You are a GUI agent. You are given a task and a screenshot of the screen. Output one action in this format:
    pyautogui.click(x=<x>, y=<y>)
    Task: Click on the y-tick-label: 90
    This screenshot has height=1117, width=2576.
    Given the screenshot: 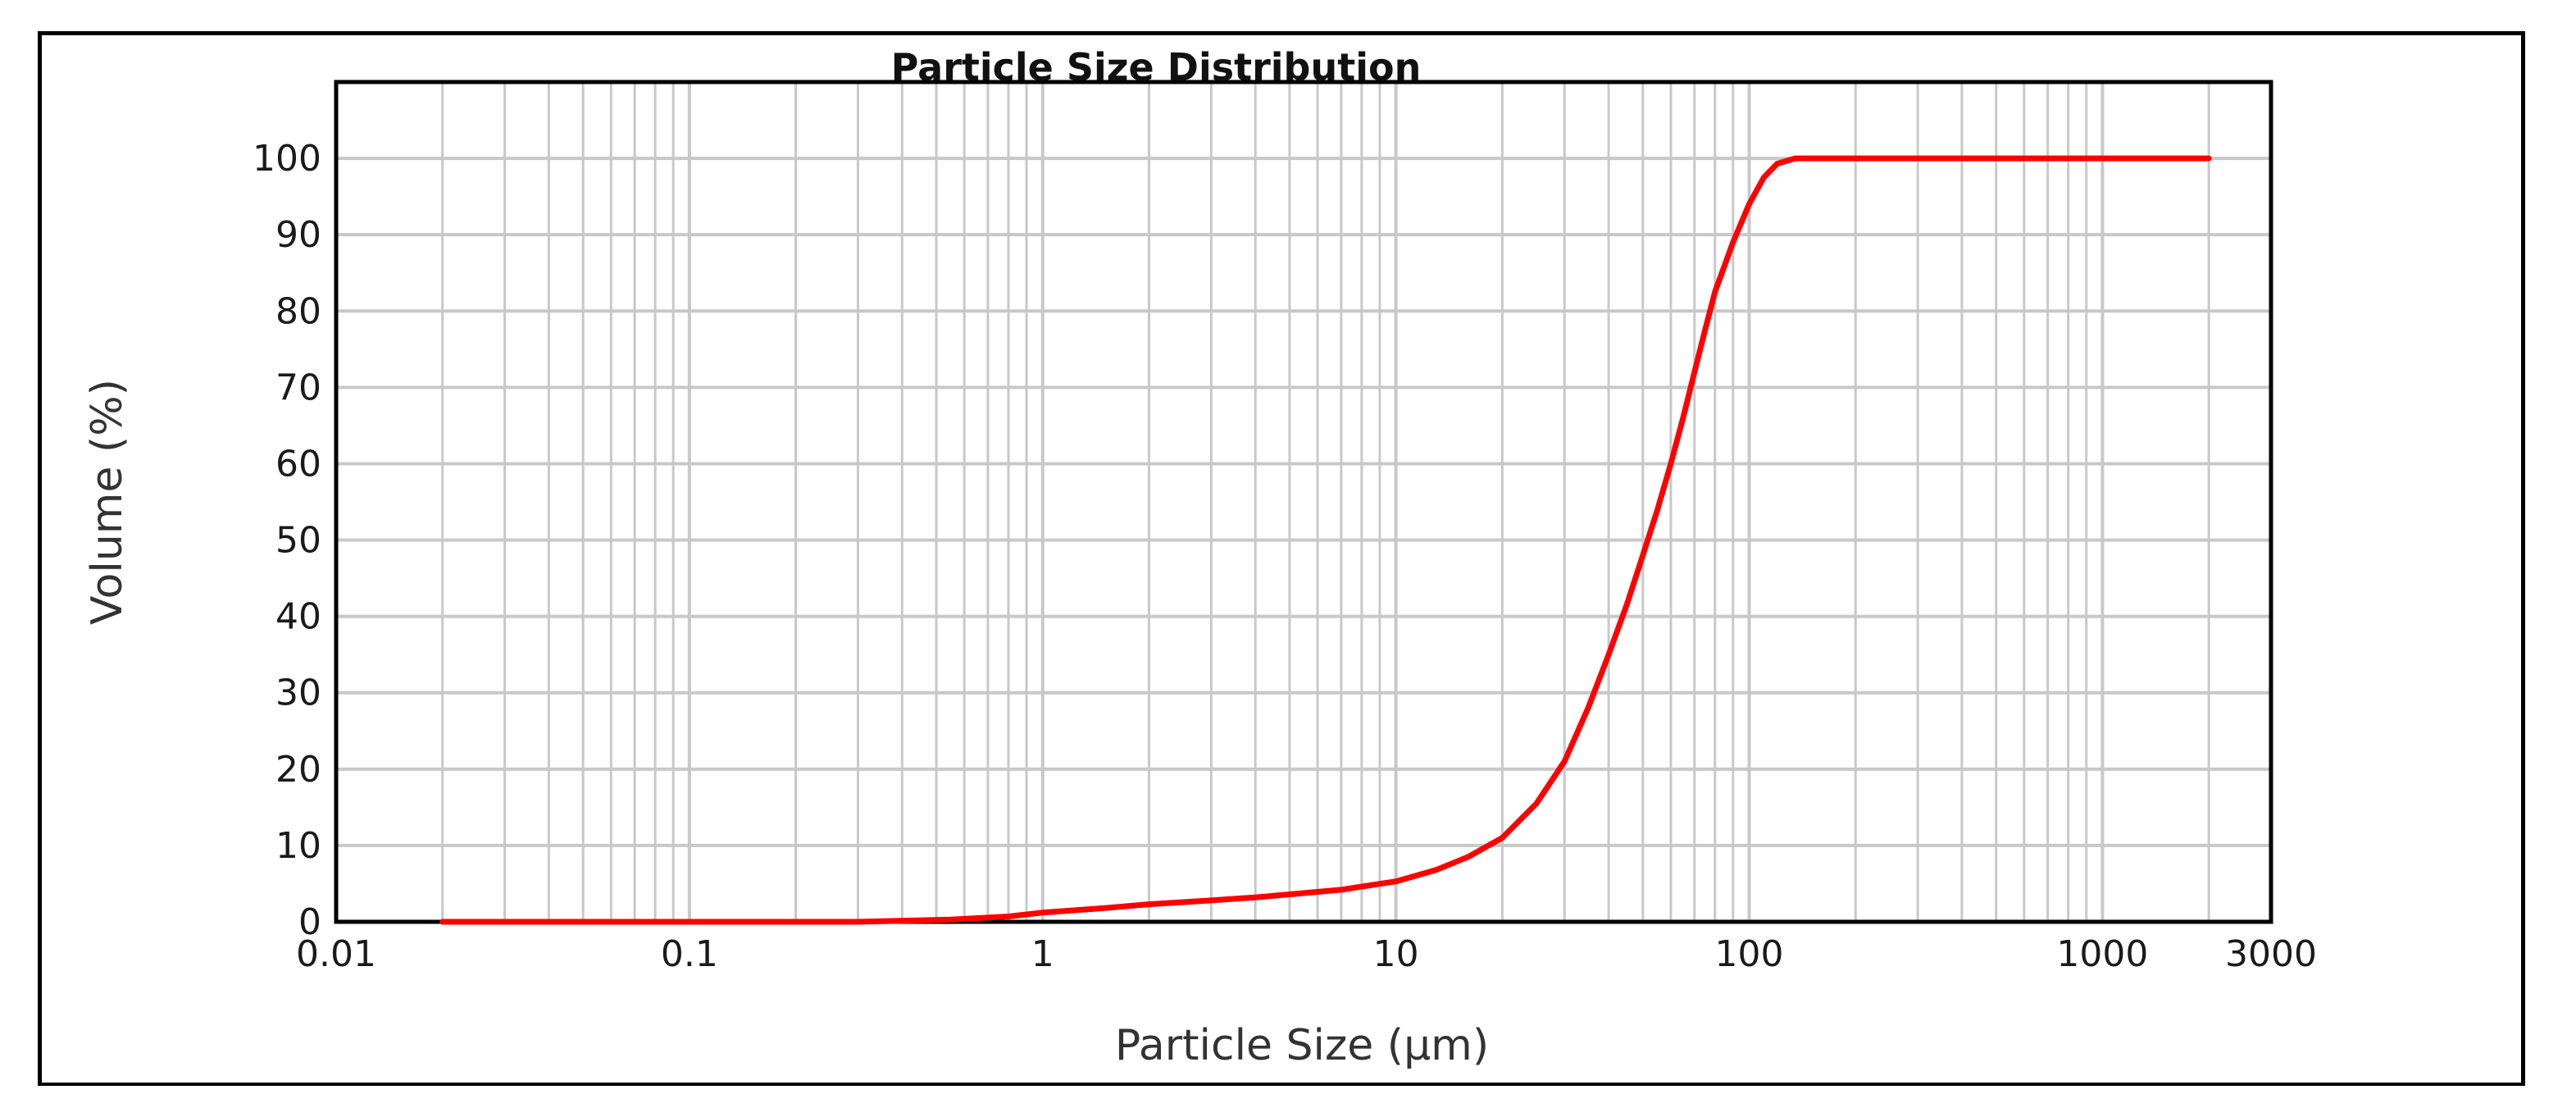 What is the action you would take?
    pyautogui.click(x=298, y=235)
    